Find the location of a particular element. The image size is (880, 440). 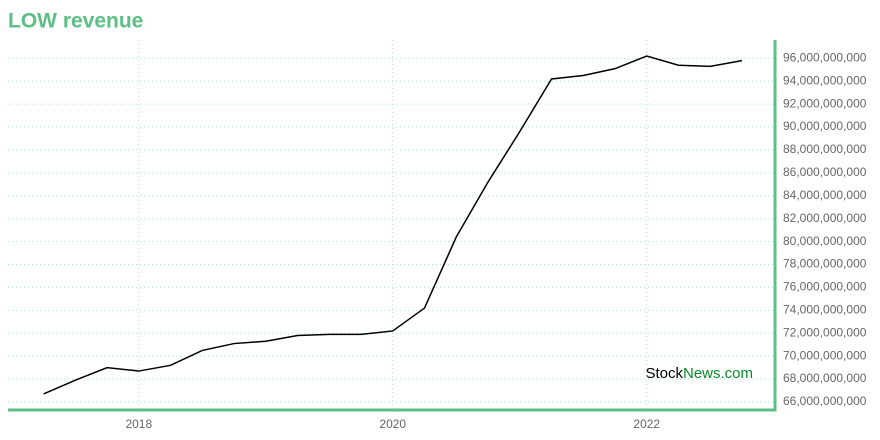

y-tick-label: 94,000,000,000 is located at coordinates (825, 80).